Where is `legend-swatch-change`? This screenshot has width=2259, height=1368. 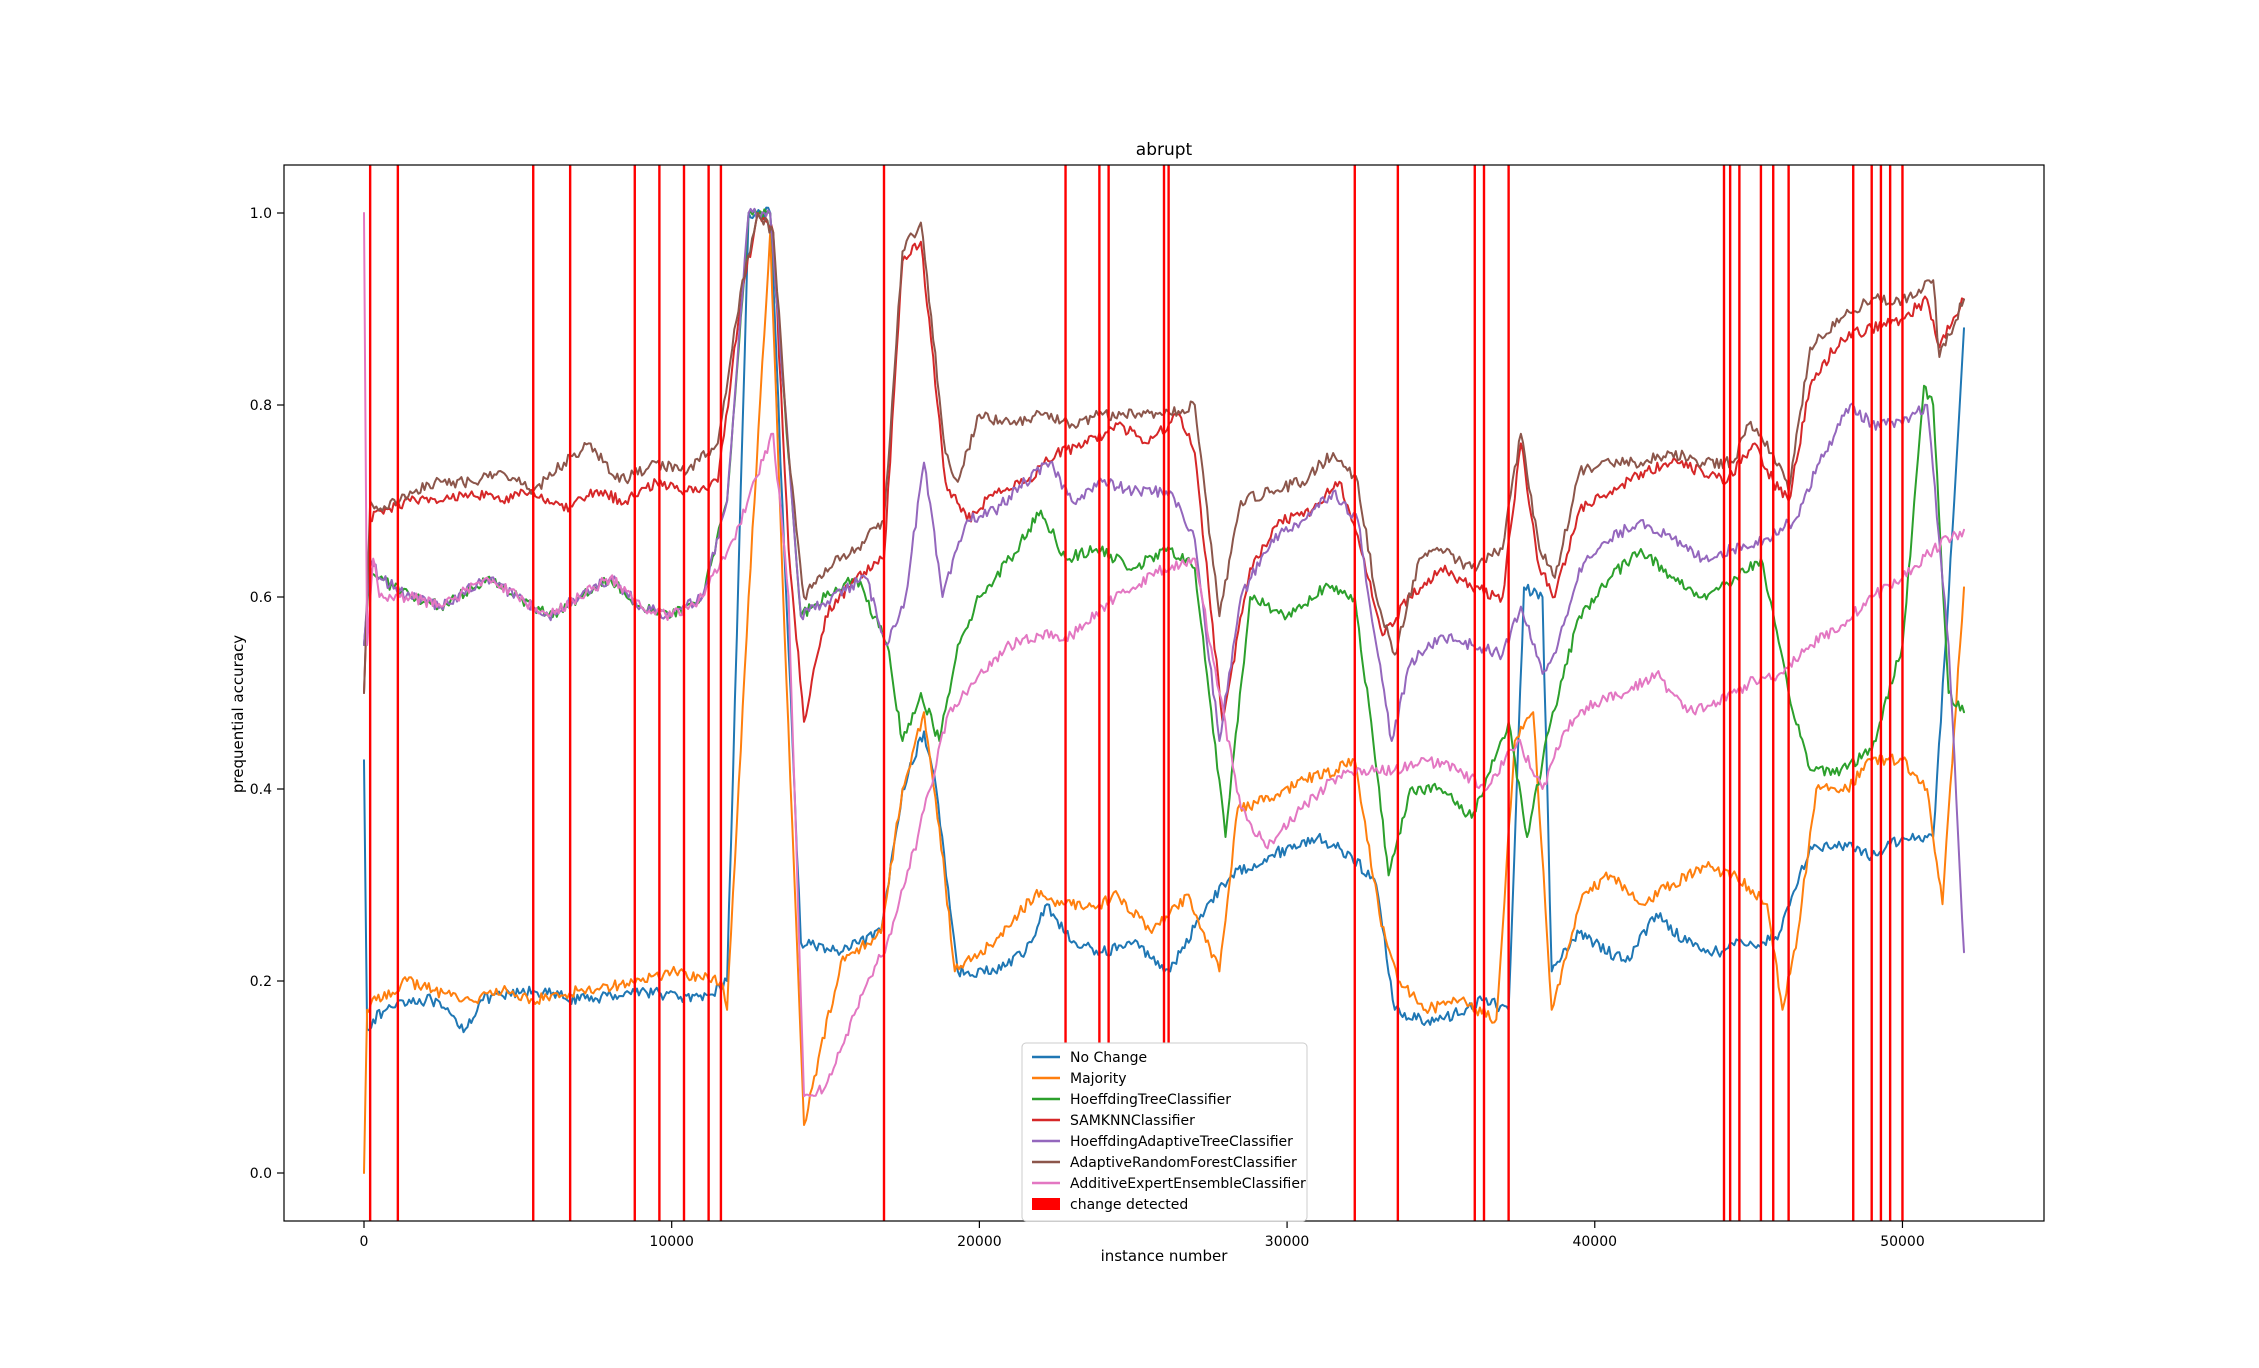
legend-swatch-change is located at coordinates (1046, 1204).